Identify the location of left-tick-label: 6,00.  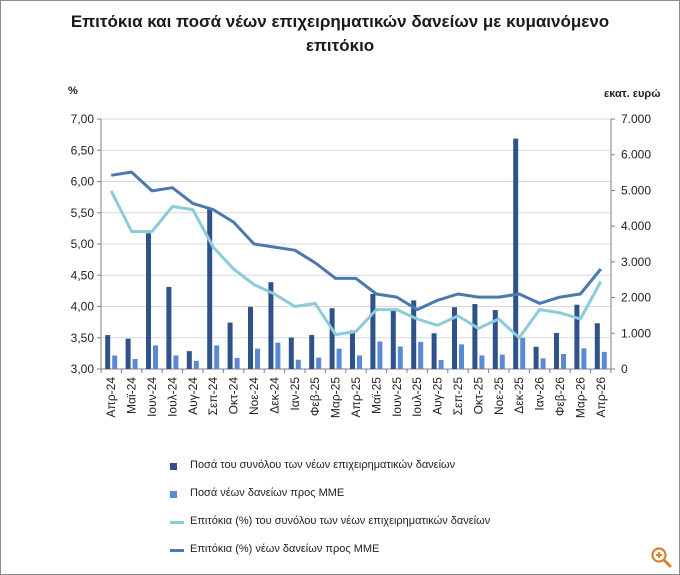
(83, 182).